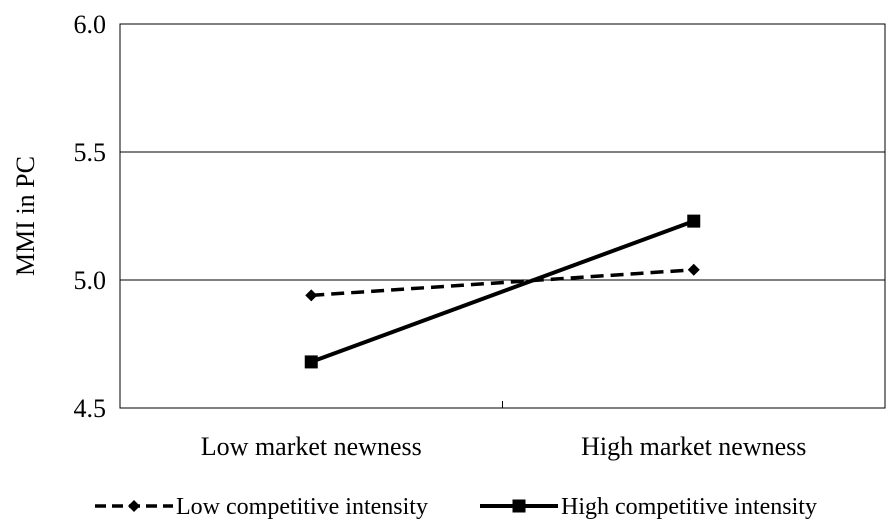 The width and height of the screenshot is (895, 528). What do you see at coordinates (302, 507) in the screenshot?
I see `legend-label: Low competitive intensity` at bounding box center [302, 507].